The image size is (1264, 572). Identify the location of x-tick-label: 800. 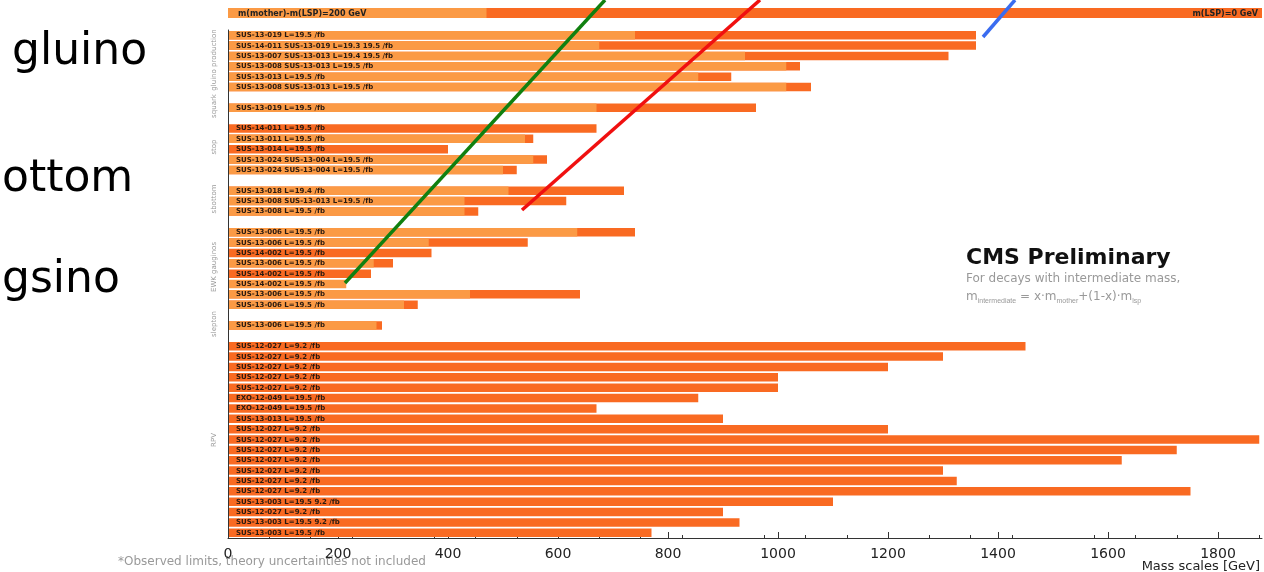
(668, 553).